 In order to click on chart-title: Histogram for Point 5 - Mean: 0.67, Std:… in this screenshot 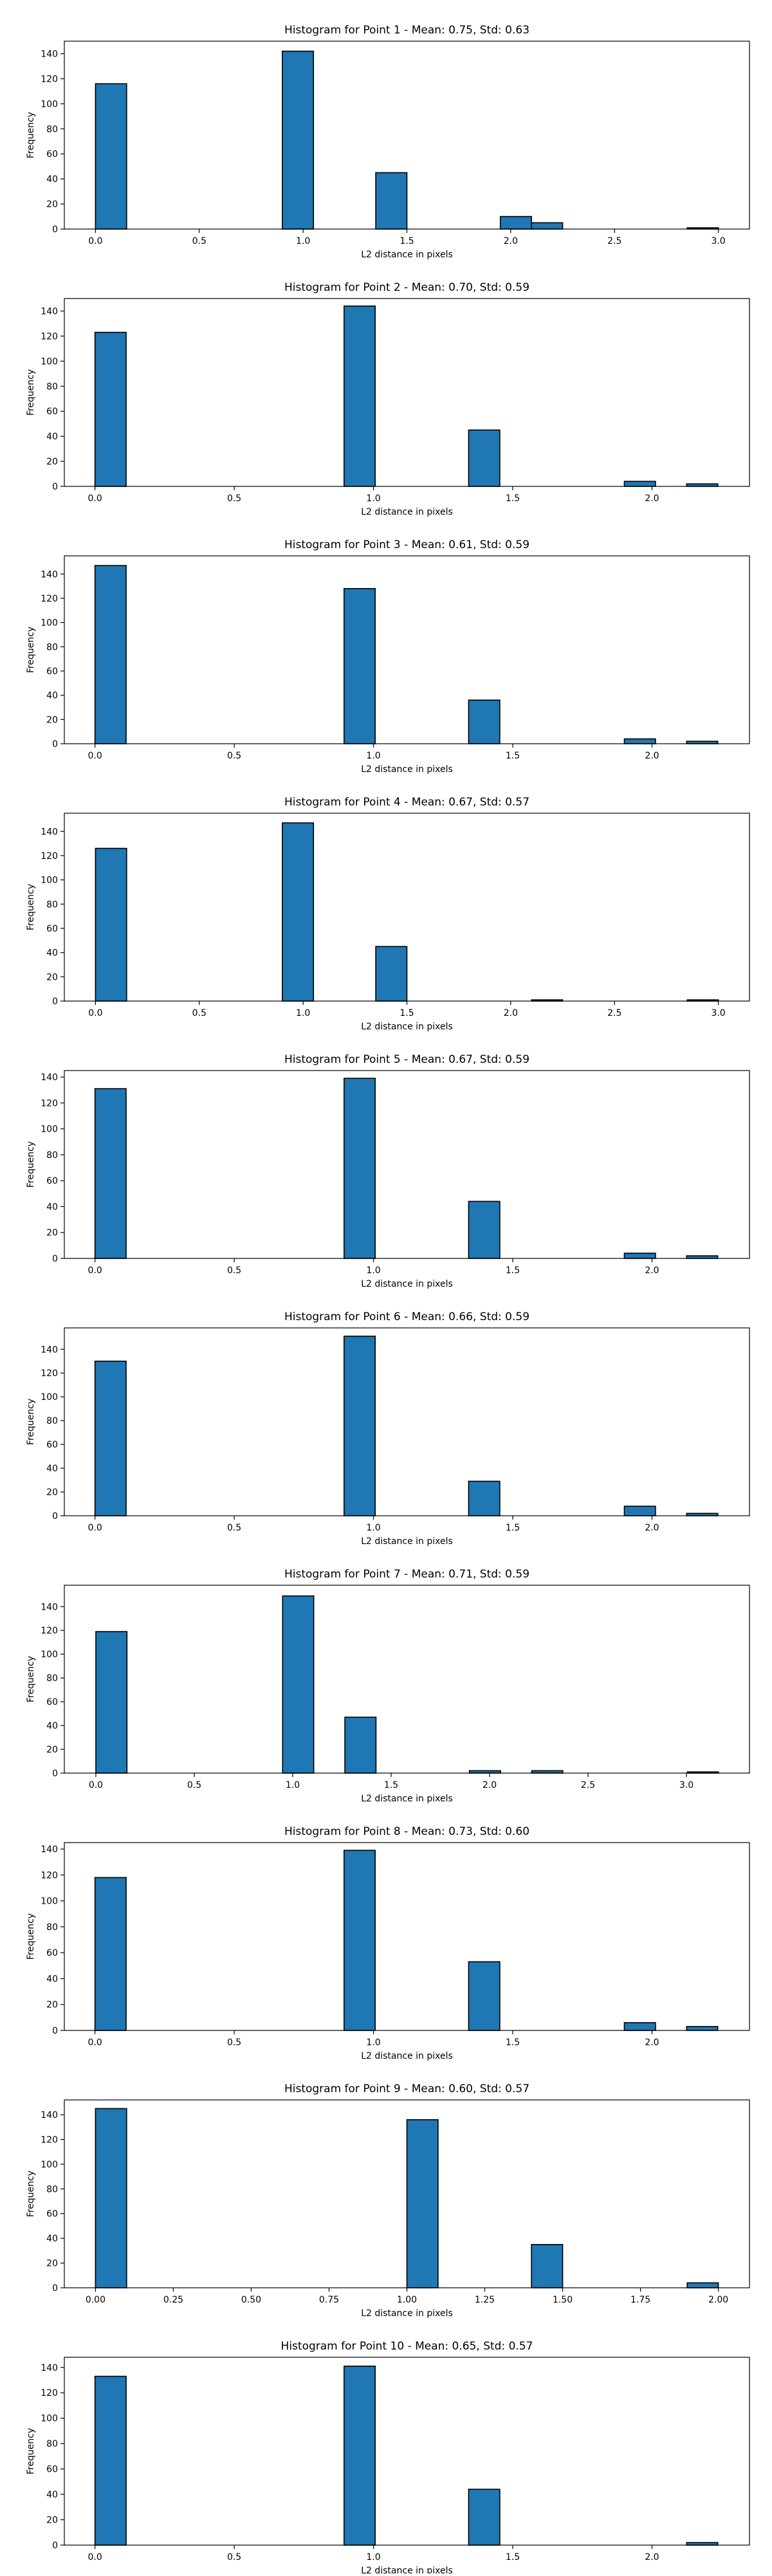, I will do `click(406, 1059)`.